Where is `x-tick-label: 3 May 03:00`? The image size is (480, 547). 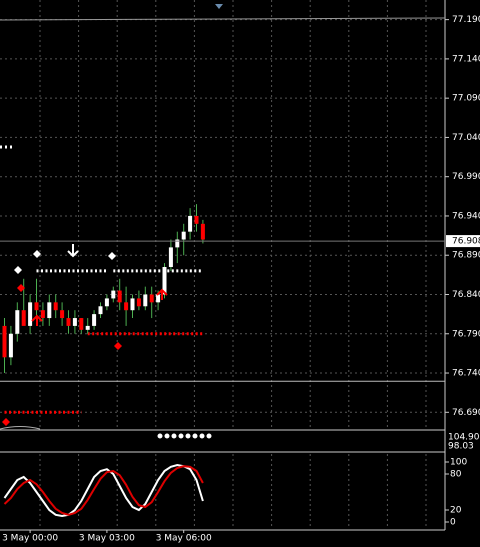 x-tick-label: 3 May 03:00 is located at coordinates (107, 539).